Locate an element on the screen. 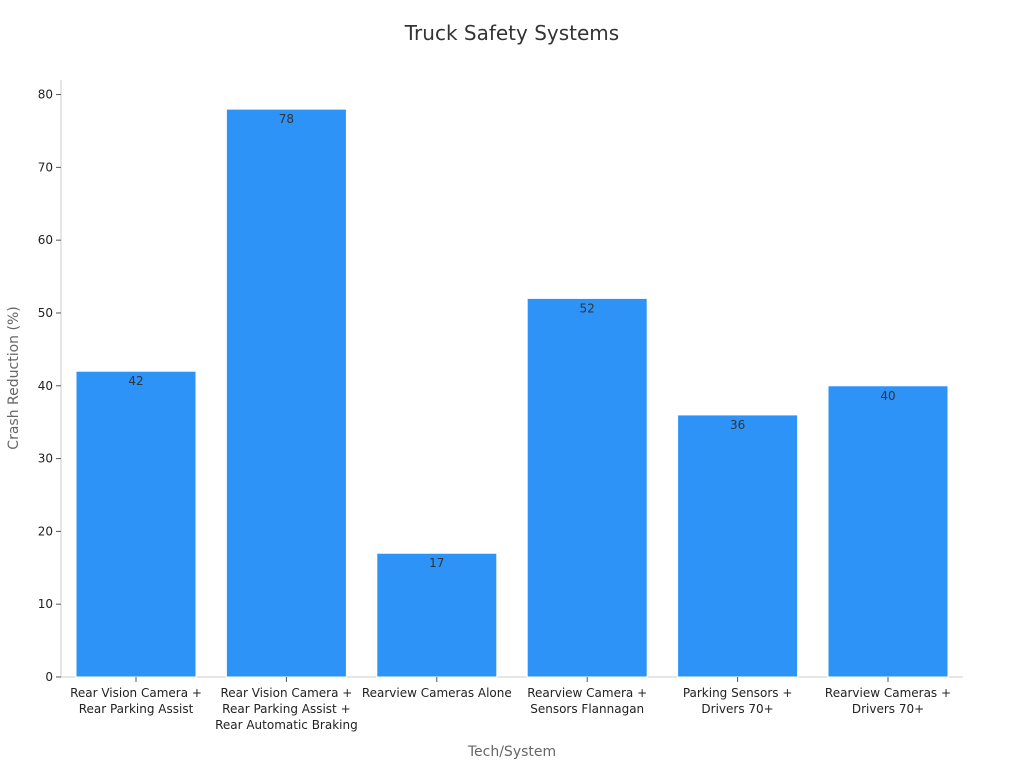  chart-title: Truck Safety Systems is located at coordinates (511, 33).